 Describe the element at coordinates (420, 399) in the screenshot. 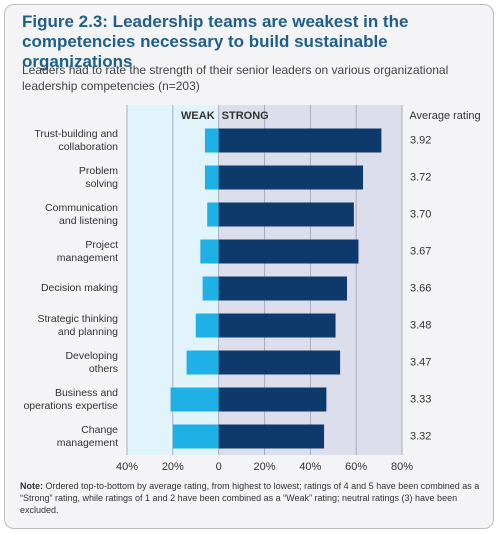

I see `rating-label: 3.33` at that location.